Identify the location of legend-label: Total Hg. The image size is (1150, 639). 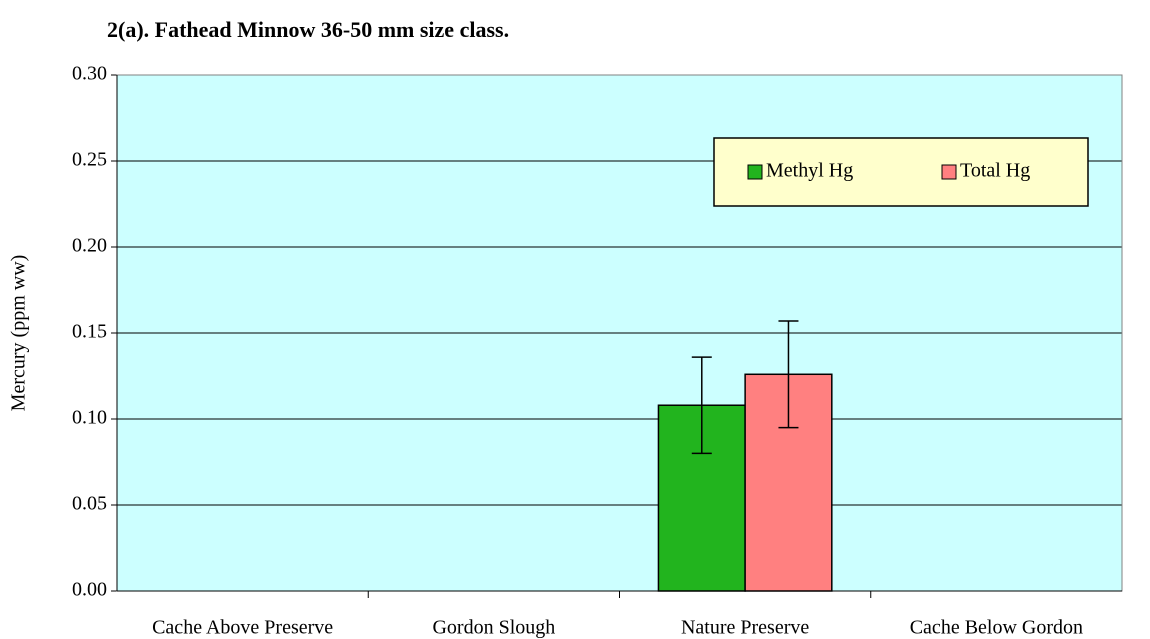
(995, 171).